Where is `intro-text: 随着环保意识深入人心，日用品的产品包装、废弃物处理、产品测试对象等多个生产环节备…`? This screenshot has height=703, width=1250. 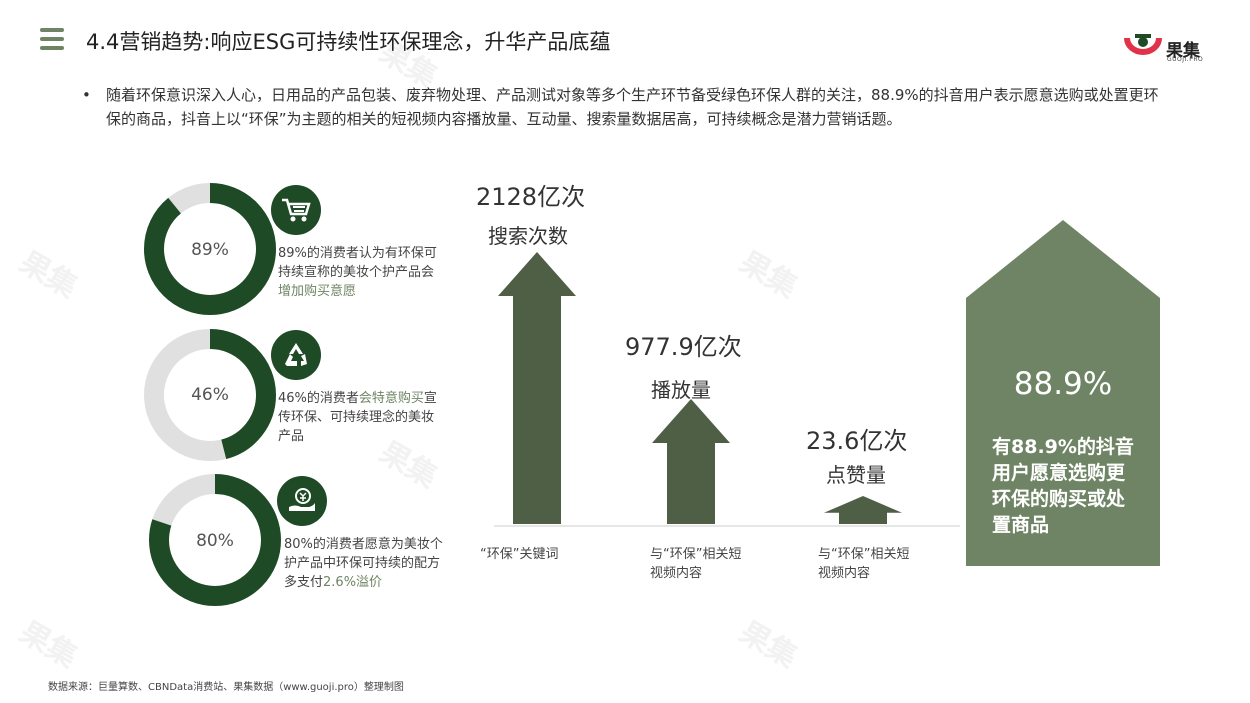
intro-text: 随着环保意识深入人心，日用品的产品包装、废弃物处理、产品测试对象等多个生产环节备… is located at coordinates (632, 107).